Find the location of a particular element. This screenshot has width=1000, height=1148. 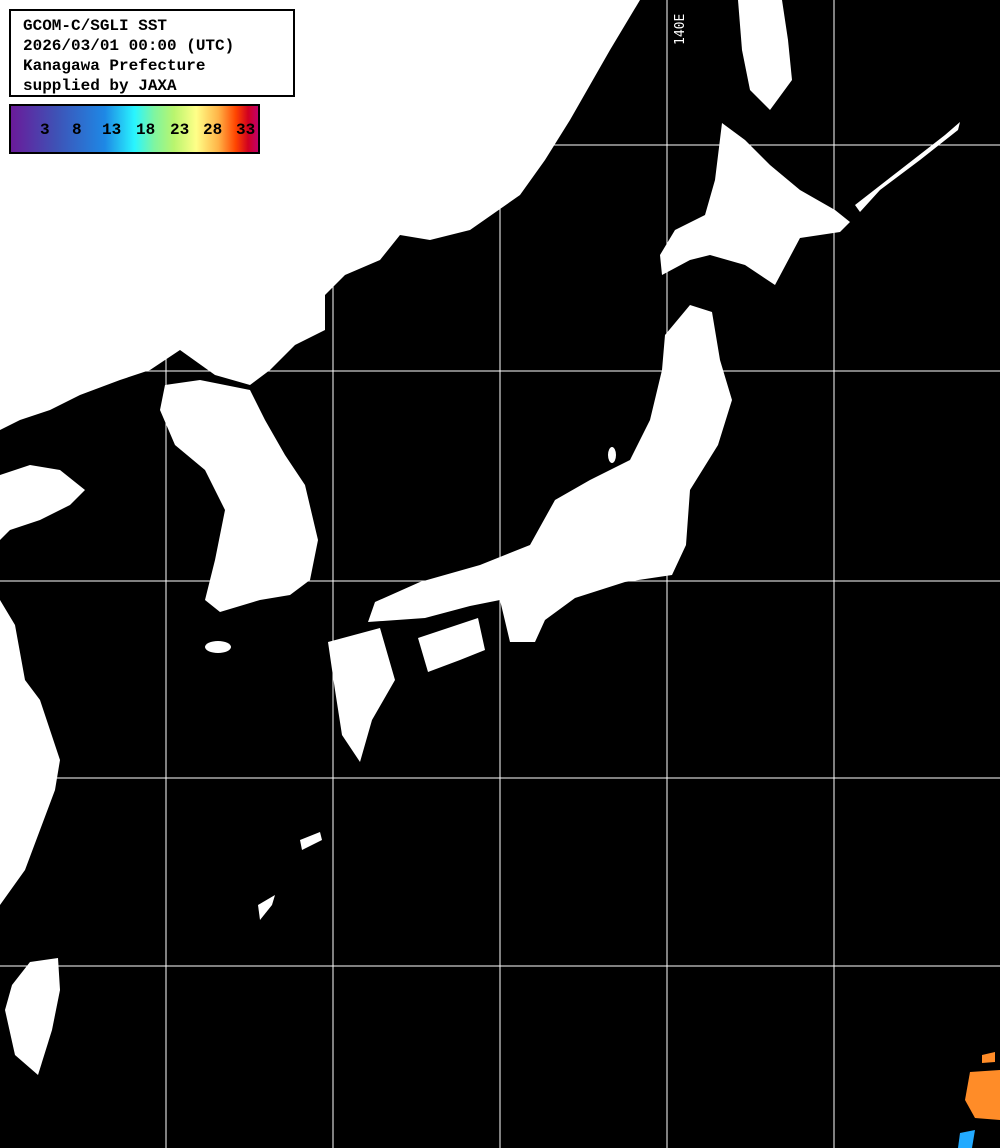

honshu is located at coordinates (550, 473).